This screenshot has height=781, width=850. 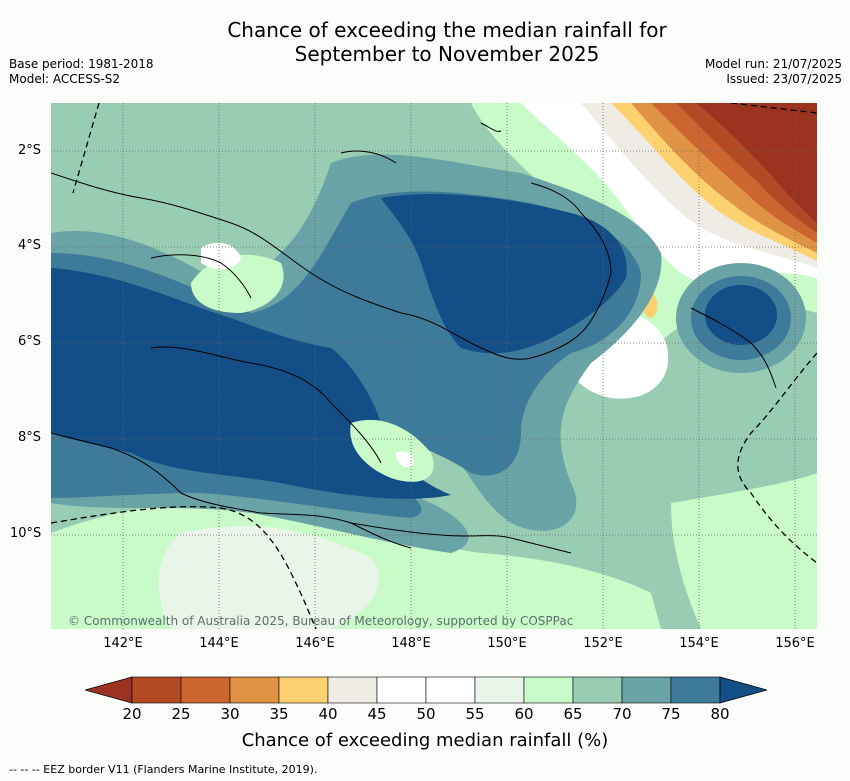 What do you see at coordinates (328, 714) in the screenshot?
I see `colorbar-tick-label: 40` at bounding box center [328, 714].